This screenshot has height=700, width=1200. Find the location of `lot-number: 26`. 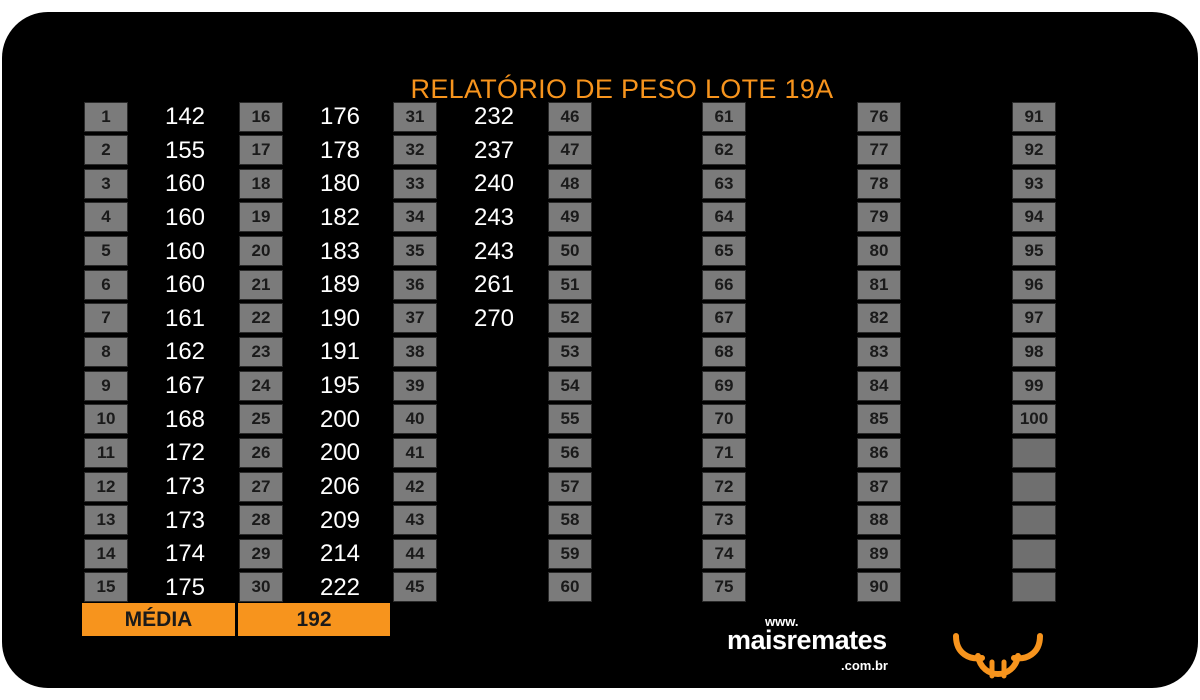

lot-number: 26 is located at coordinates (261, 452).